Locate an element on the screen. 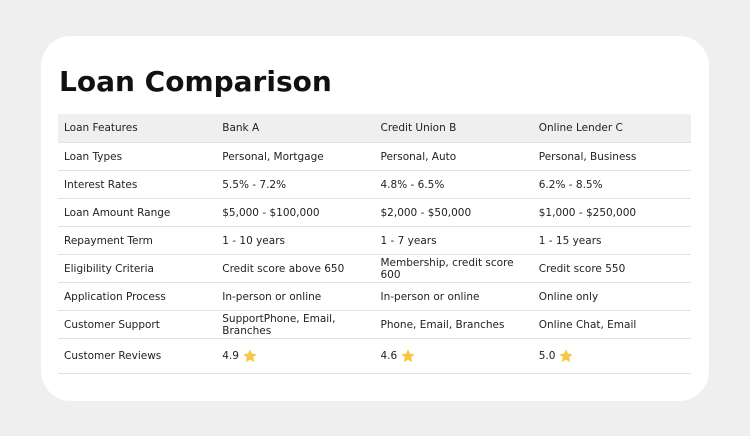 The height and width of the screenshot is (436, 750). cell: Personal, Mortgage is located at coordinates (295, 156).